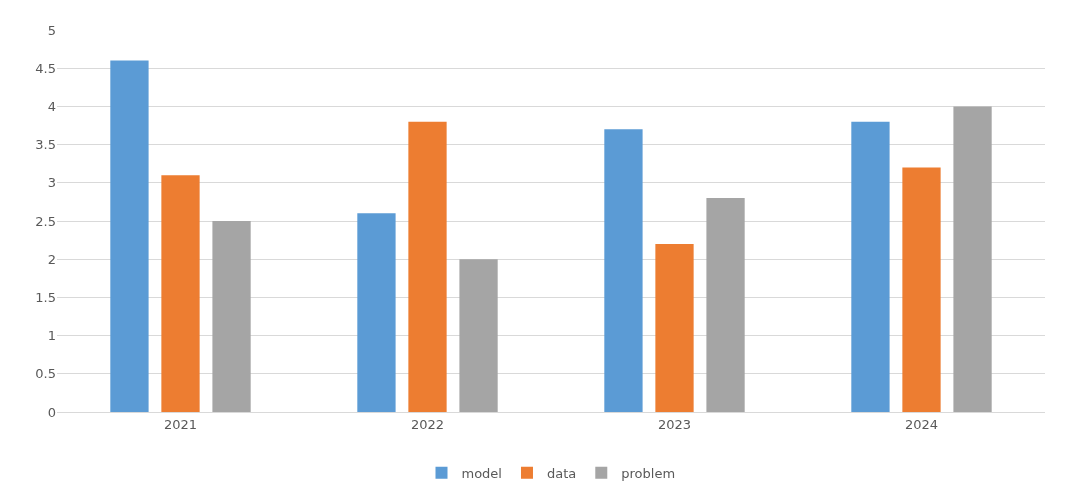  I want to click on y-tick-label: 0, so click(51, 412).